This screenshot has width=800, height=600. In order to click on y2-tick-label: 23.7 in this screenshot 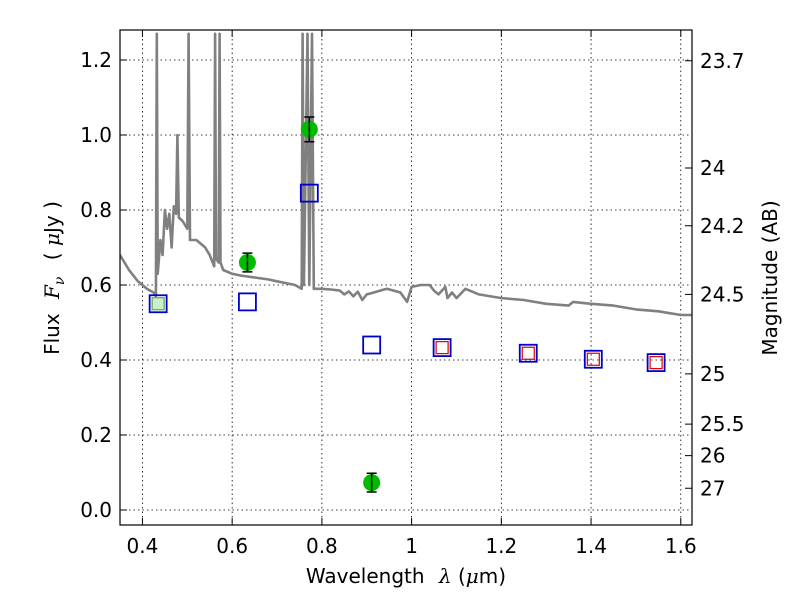, I will do `click(722, 61)`.